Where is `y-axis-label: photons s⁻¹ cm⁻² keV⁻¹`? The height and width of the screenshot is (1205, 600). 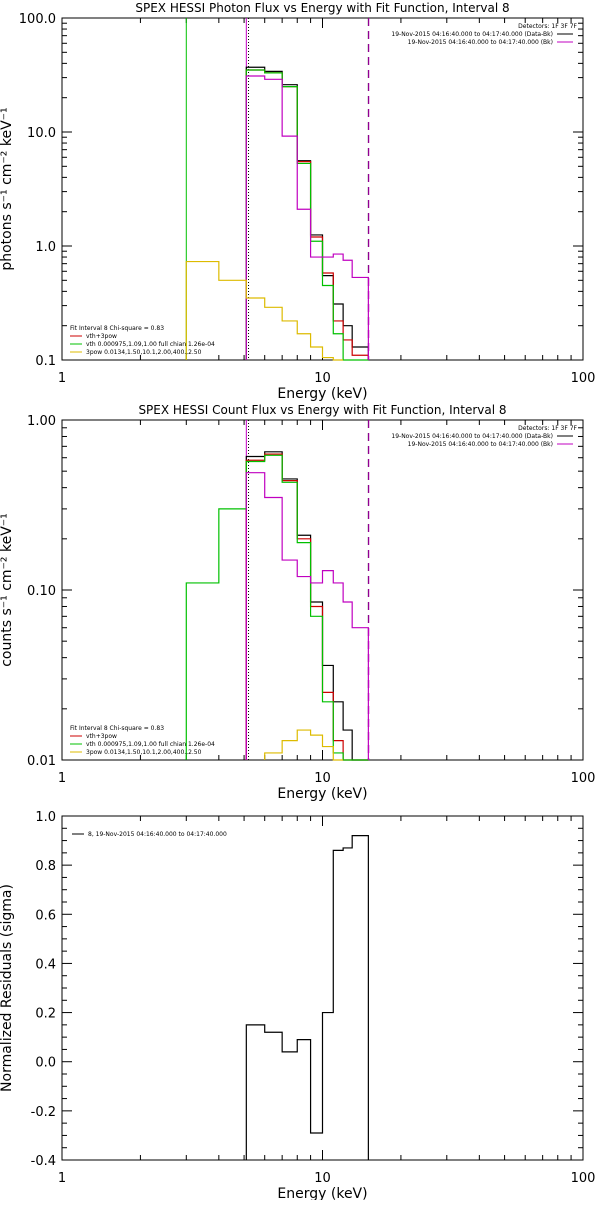
y-axis-label: photons s⁻¹ cm⁻² keV⁻¹ is located at coordinates (7, 188).